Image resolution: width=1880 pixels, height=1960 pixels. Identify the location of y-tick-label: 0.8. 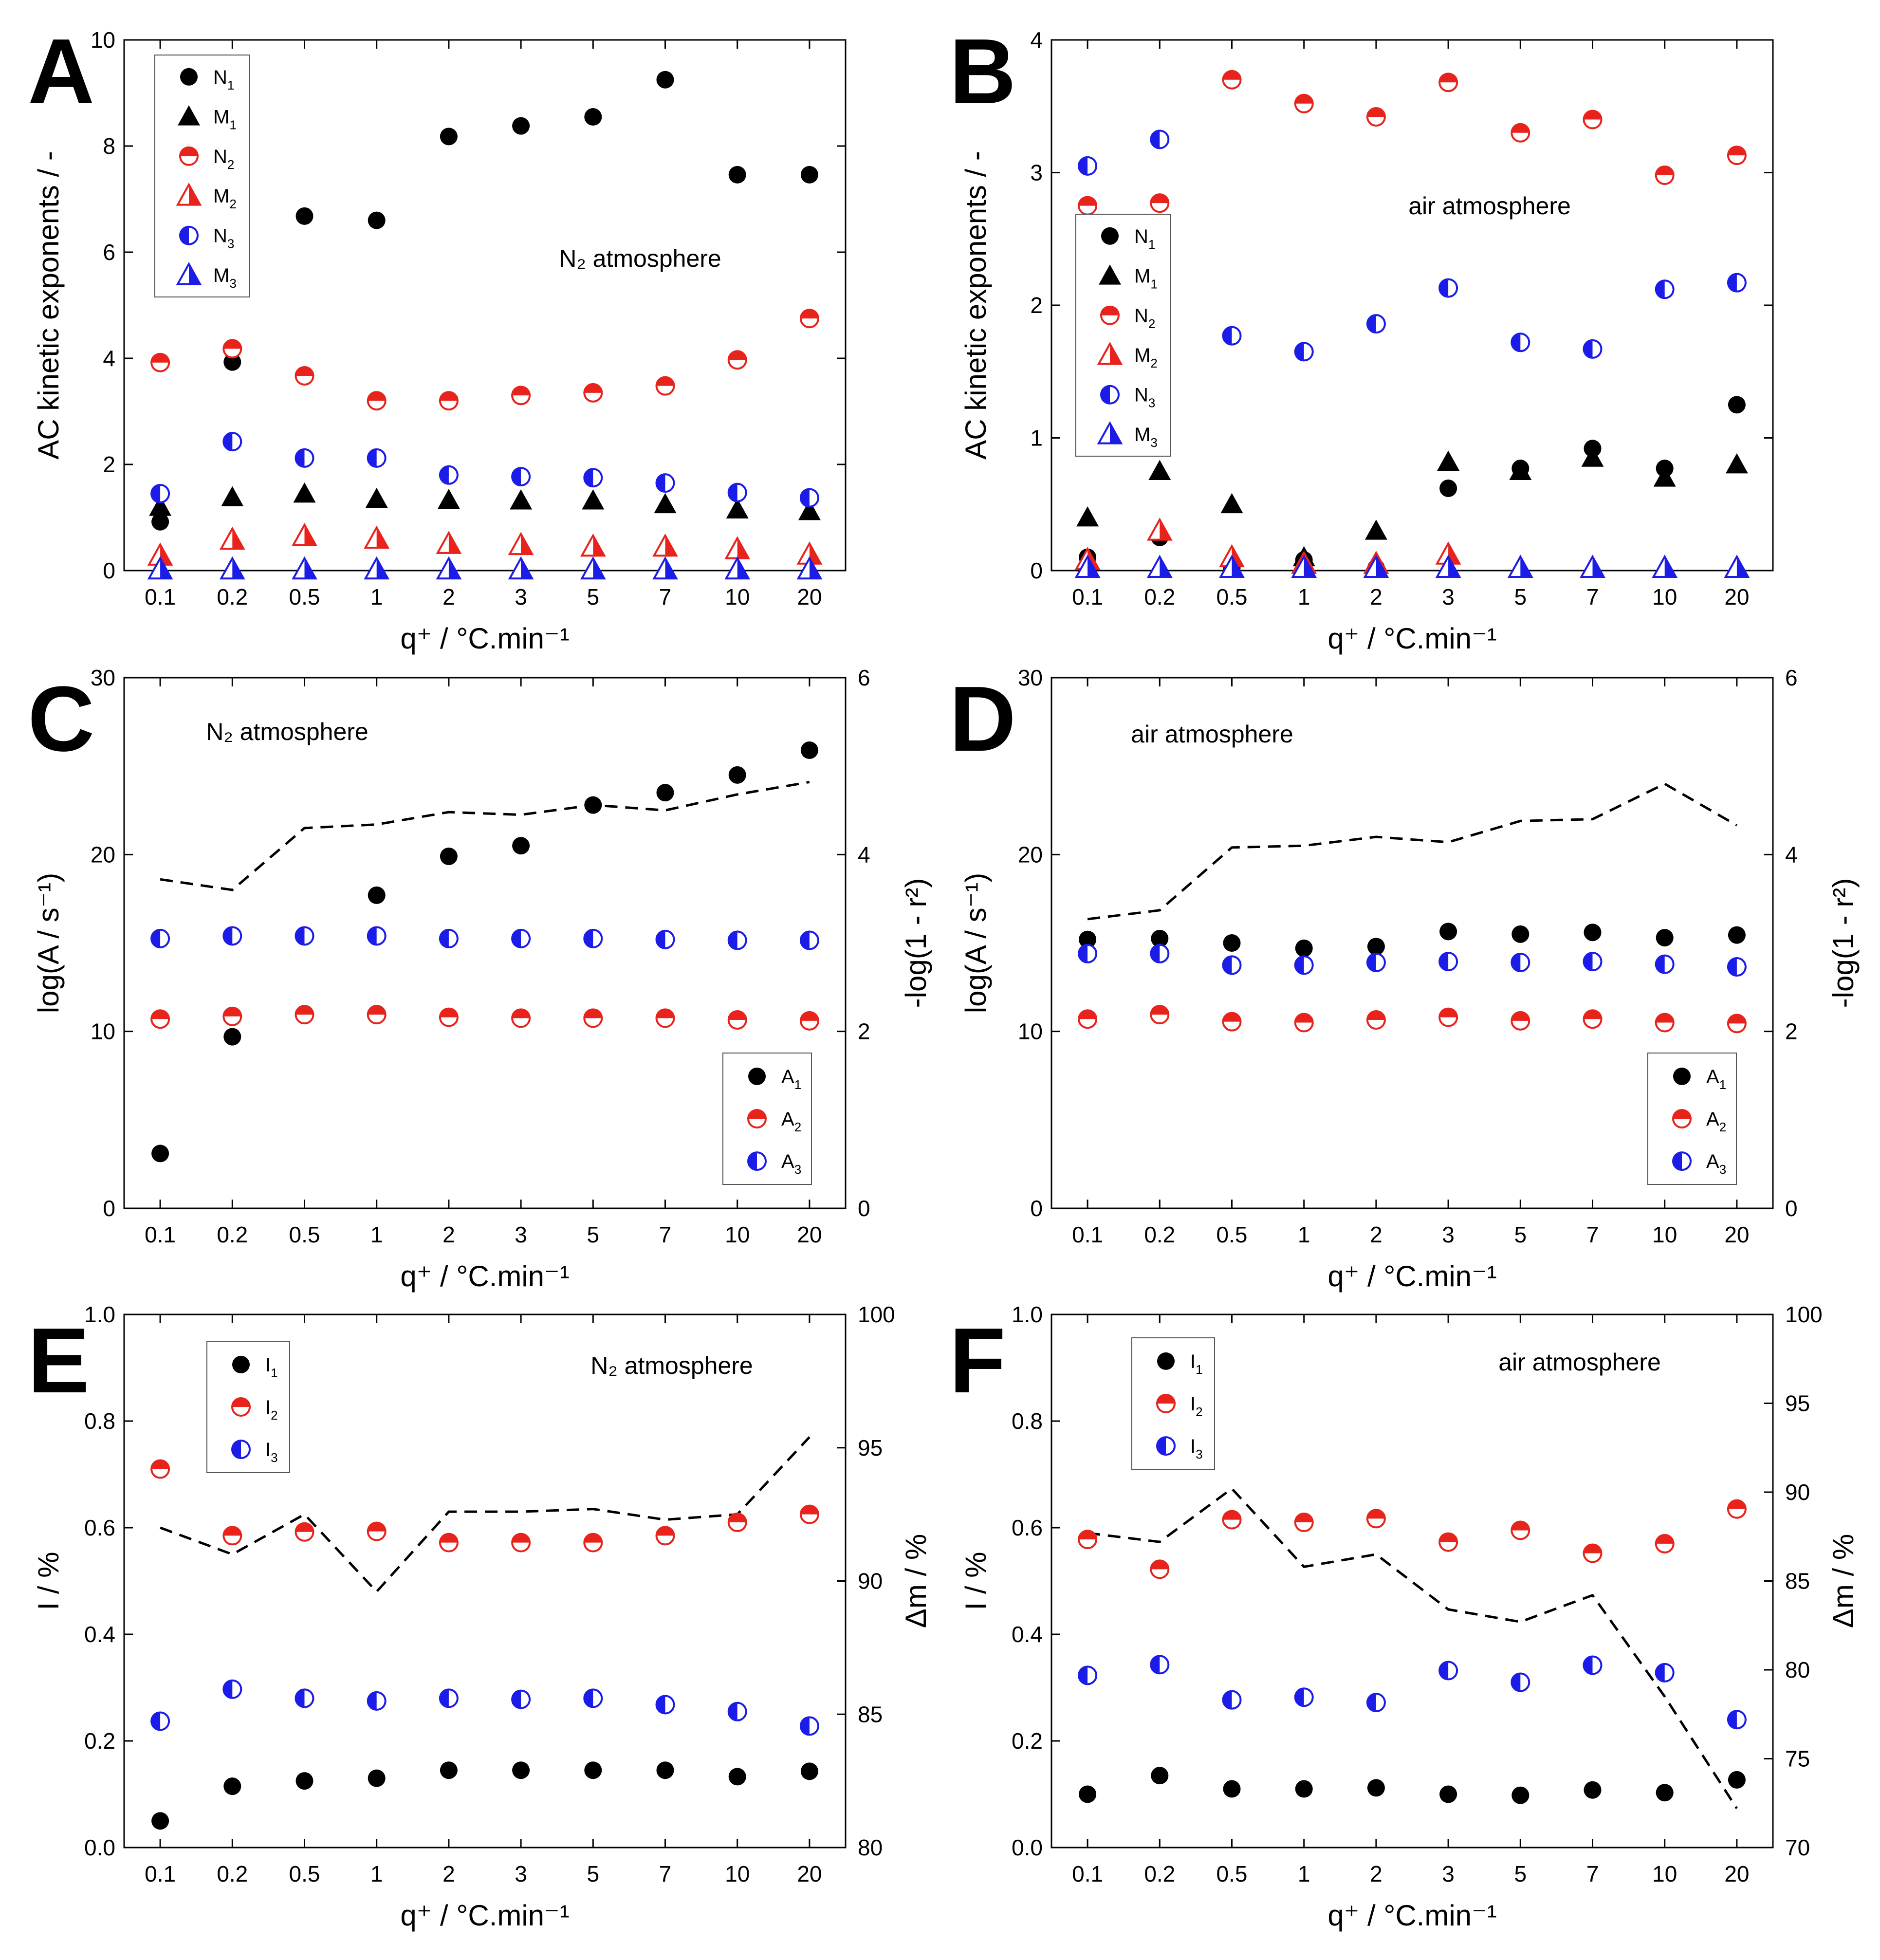
(1027, 1421).